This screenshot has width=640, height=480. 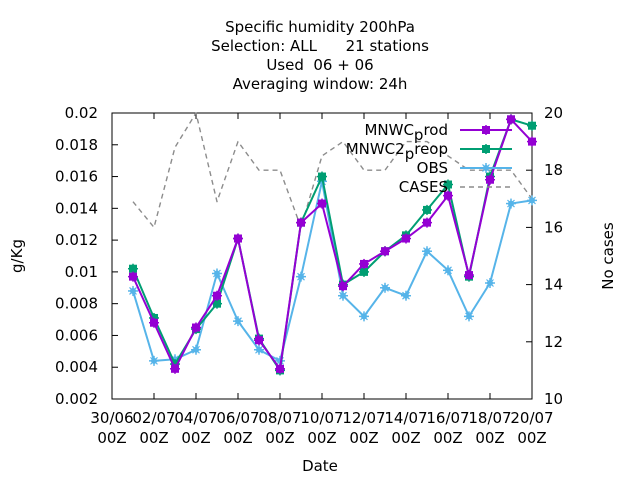 What do you see at coordinates (553, 342) in the screenshot?
I see `y2-tick-label: 12` at bounding box center [553, 342].